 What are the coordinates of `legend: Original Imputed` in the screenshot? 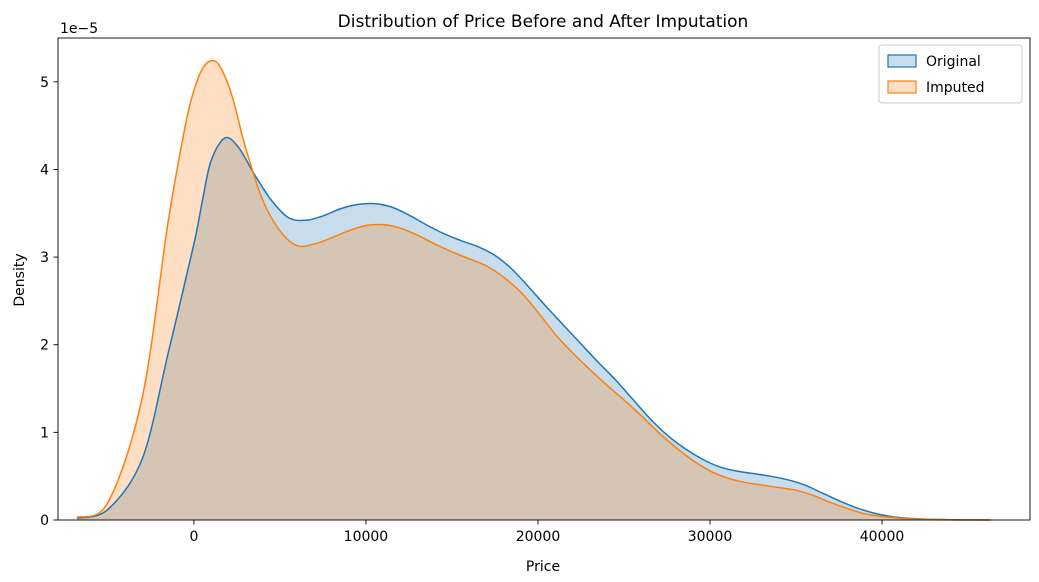 It's located at (950, 74).